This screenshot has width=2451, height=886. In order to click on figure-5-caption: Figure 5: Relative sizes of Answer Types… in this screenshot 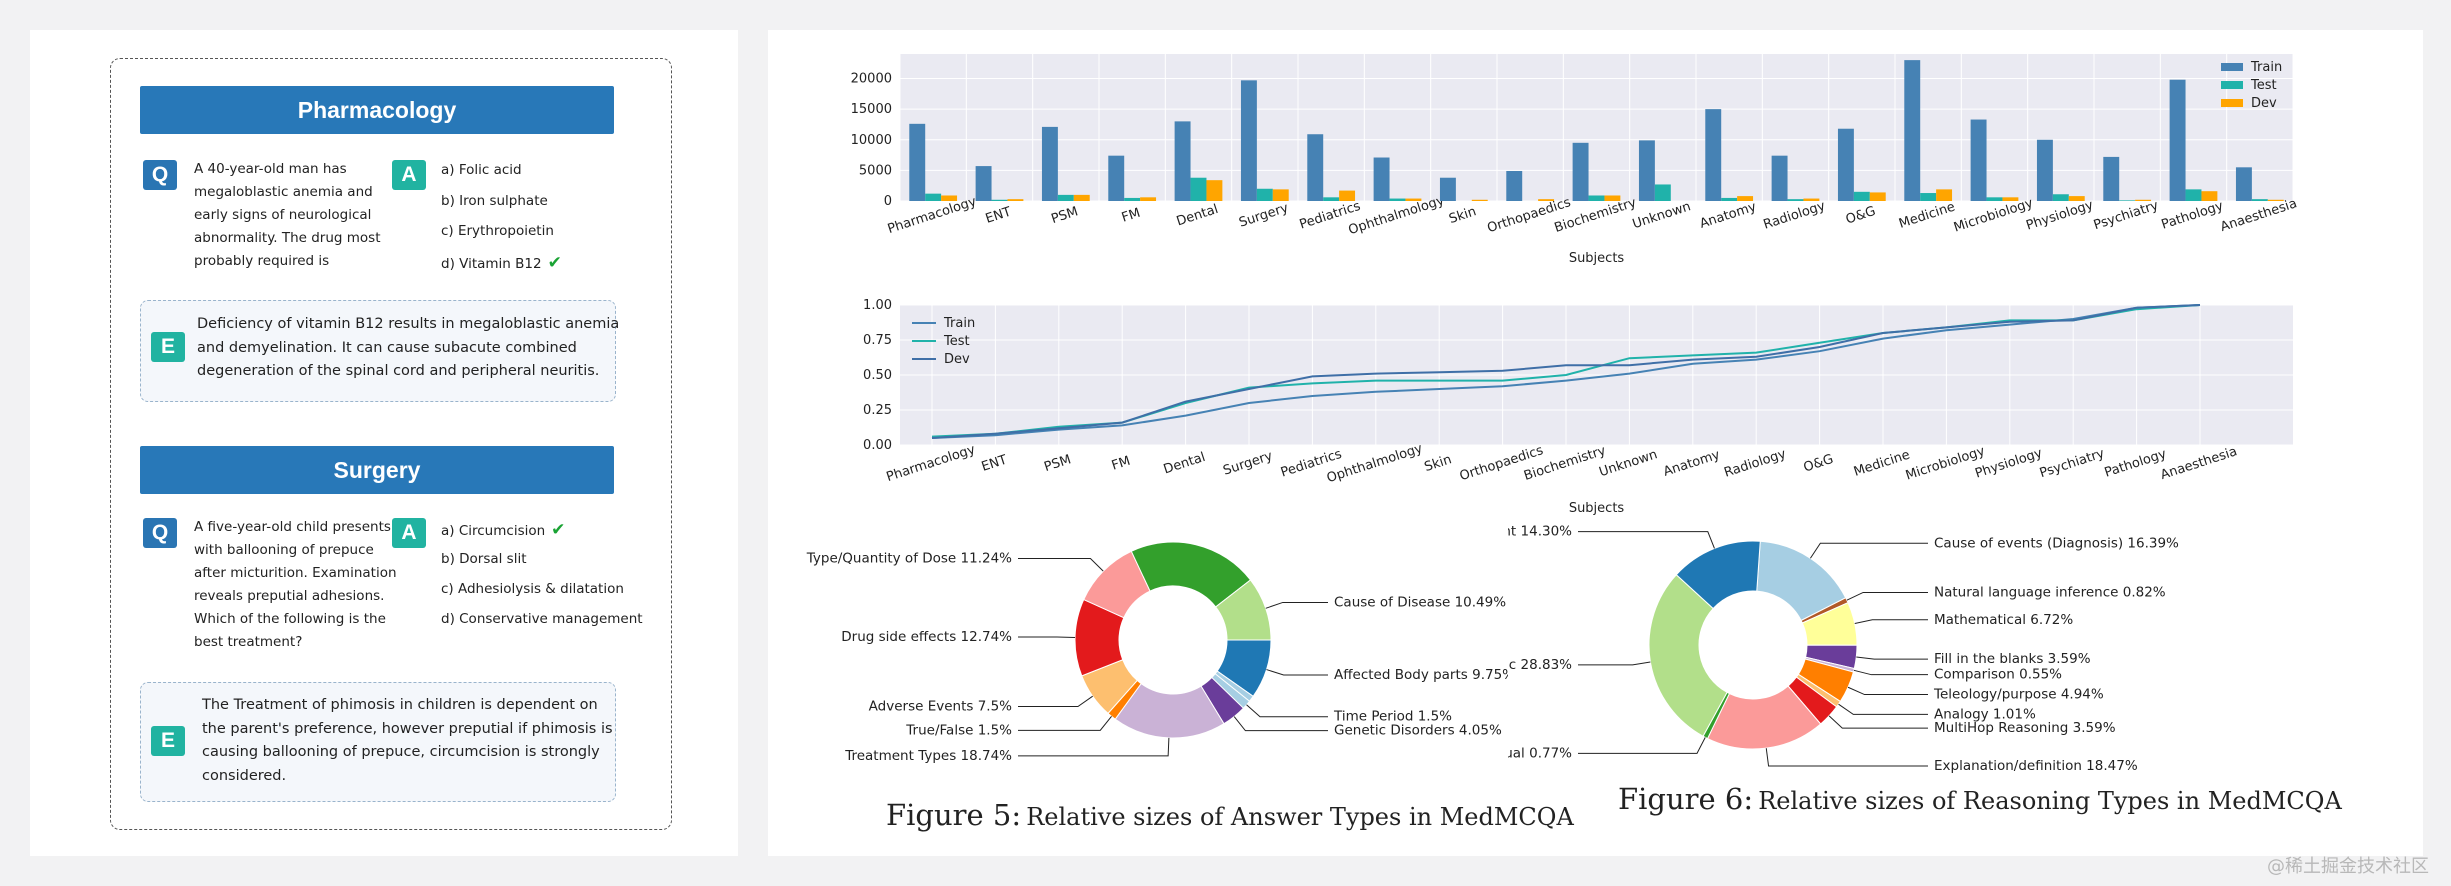, I will do `click(1230, 815)`.